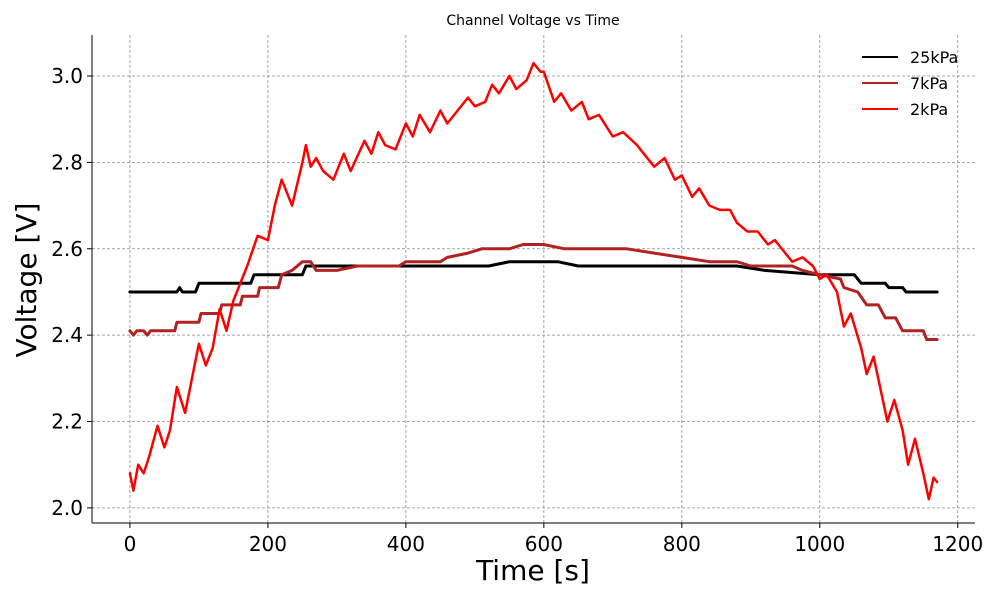  I want to click on y-tick-label: 2.2, so click(67, 422).